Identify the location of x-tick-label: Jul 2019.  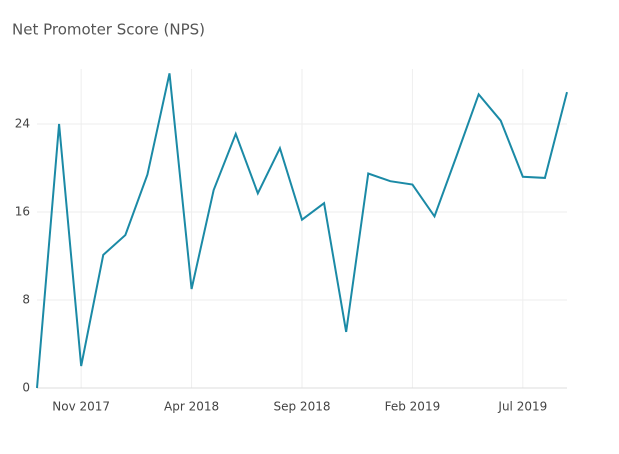
(522, 407).